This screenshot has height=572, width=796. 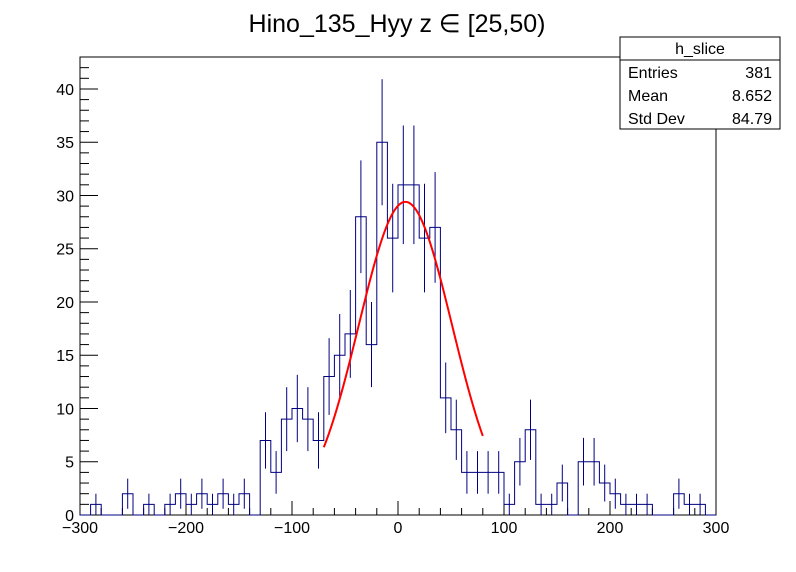 I want to click on x-tick-label: −300, so click(x=80, y=528).